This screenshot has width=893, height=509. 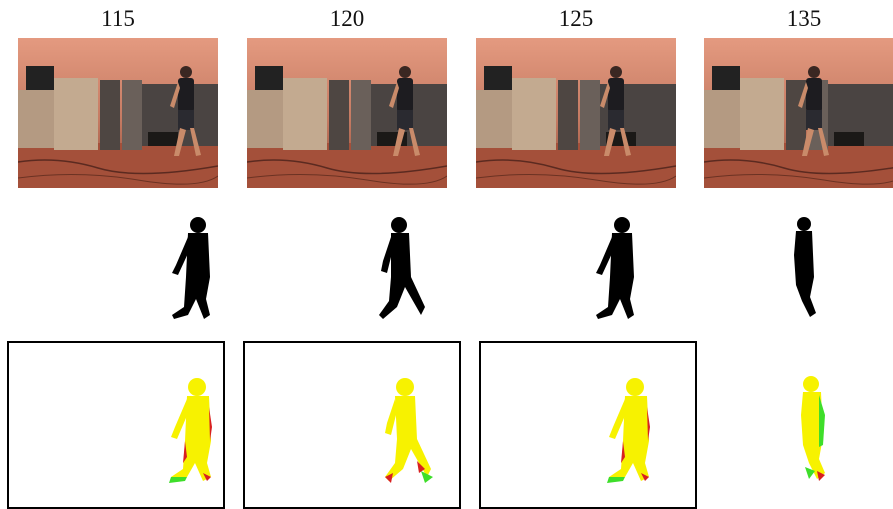 What do you see at coordinates (576, 18) in the screenshot?
I see `frame-number-label: 125` at bounding box center [576, 18].